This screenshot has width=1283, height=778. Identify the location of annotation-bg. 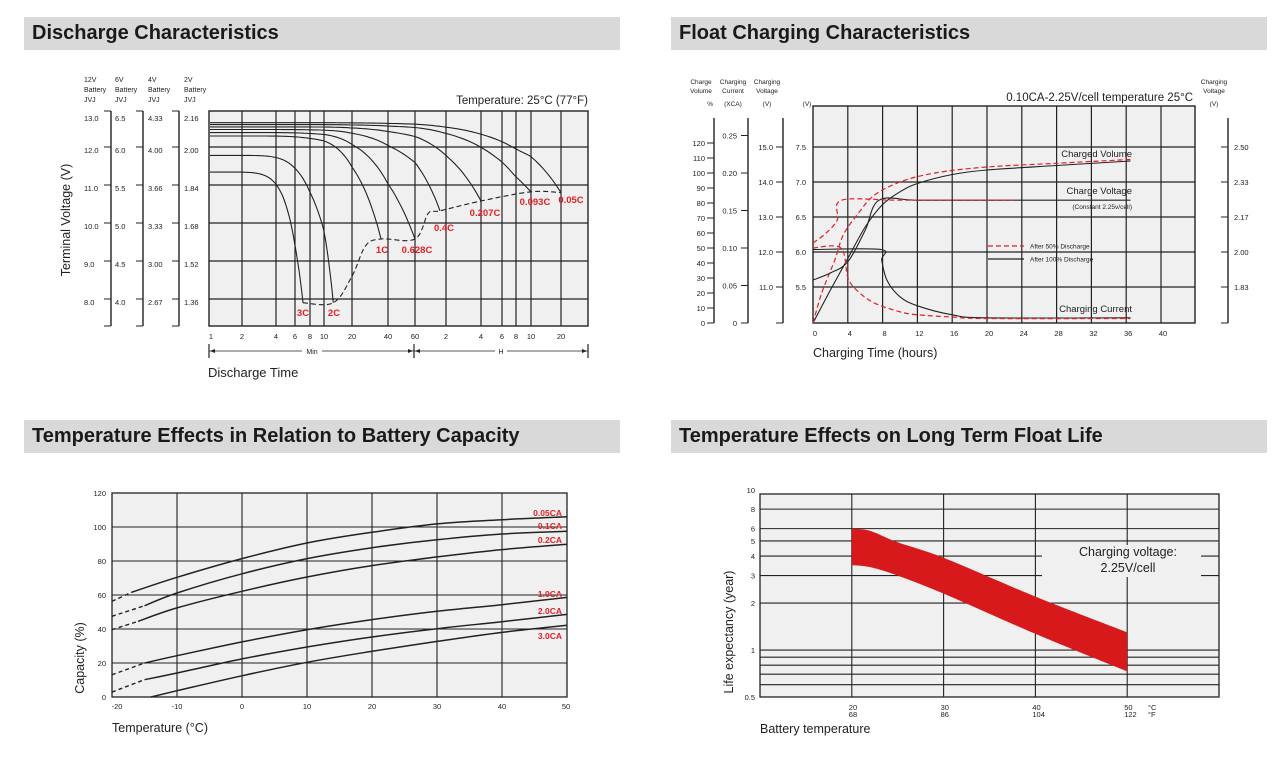
(1121, 561).